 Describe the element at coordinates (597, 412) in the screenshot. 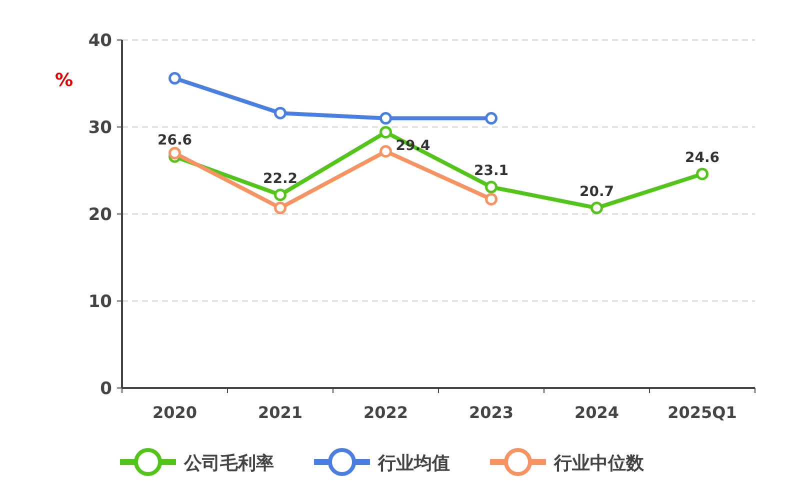

I see `x-tick-label: 2024` at that location.